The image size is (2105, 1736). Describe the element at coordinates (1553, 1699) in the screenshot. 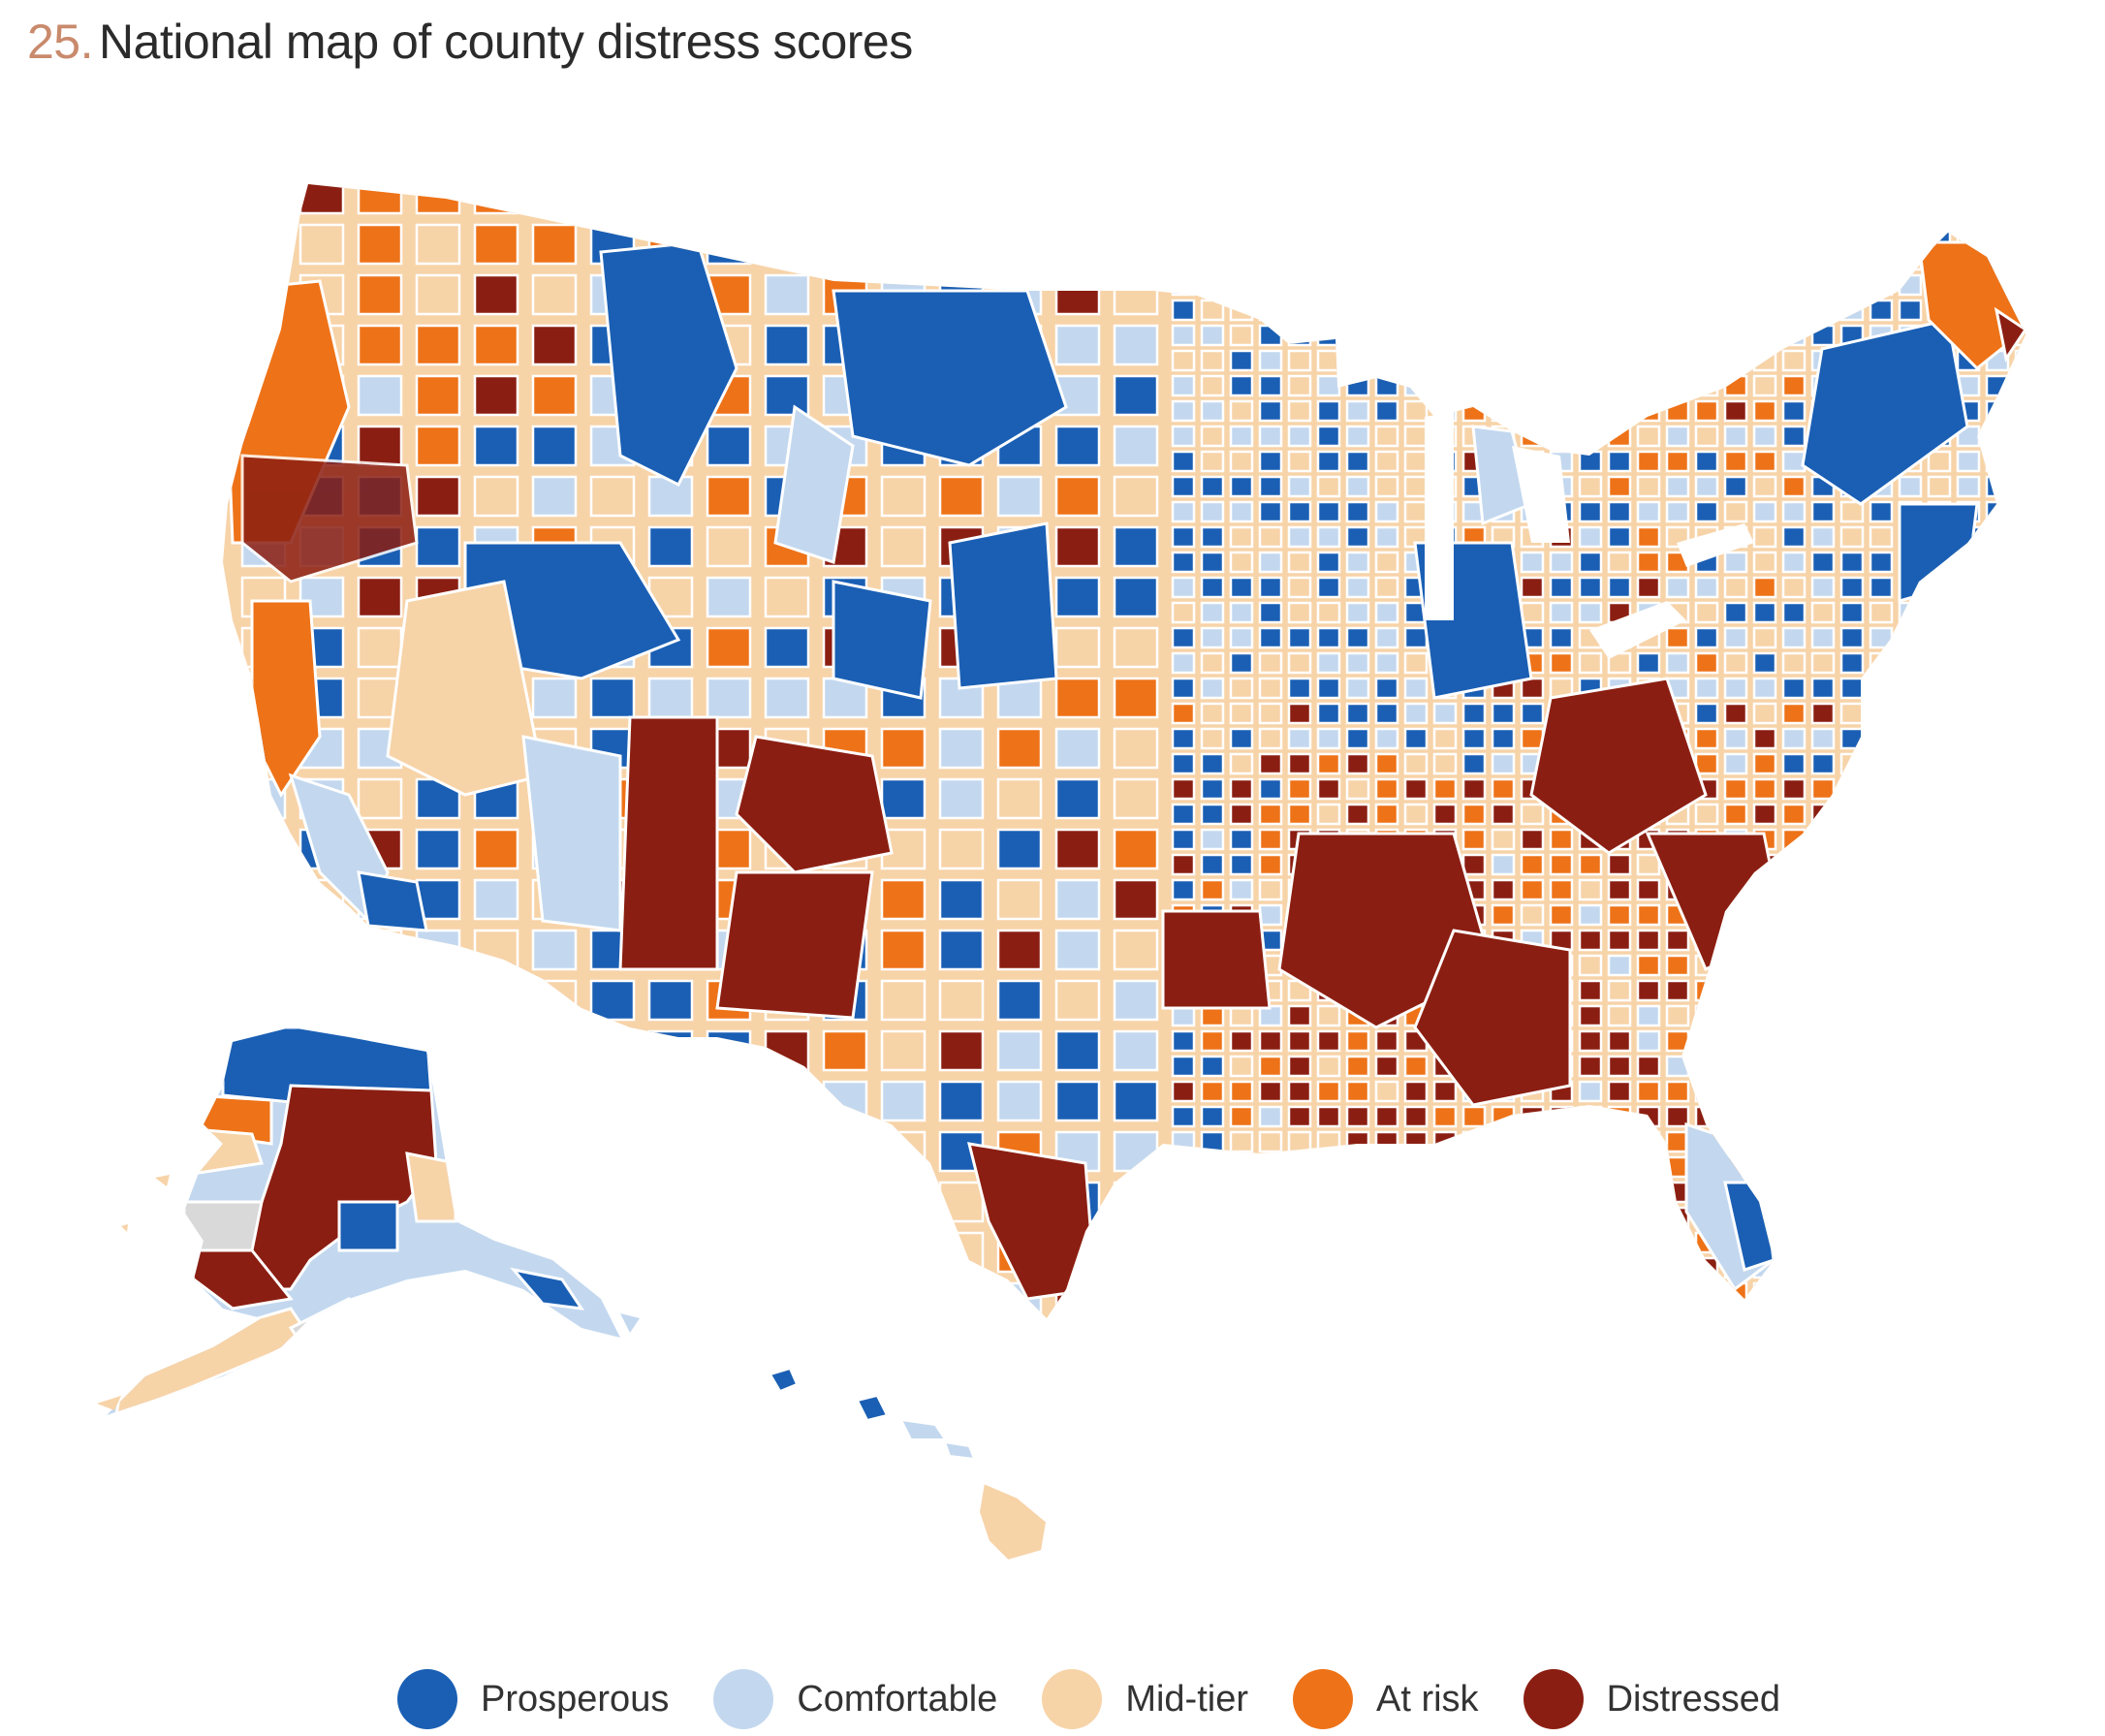

I see `legend-swatch-distressed` at that location.